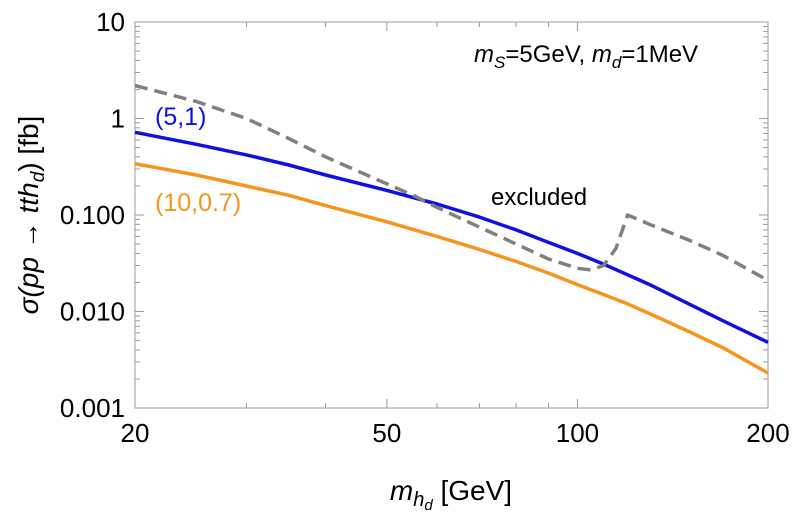 This screenshot has height=514, width=797. Describe the element at coordinates (31, 215) in the screenshot. I see `y-axis-label: σ(pp → tthd) [fb]` at that location.